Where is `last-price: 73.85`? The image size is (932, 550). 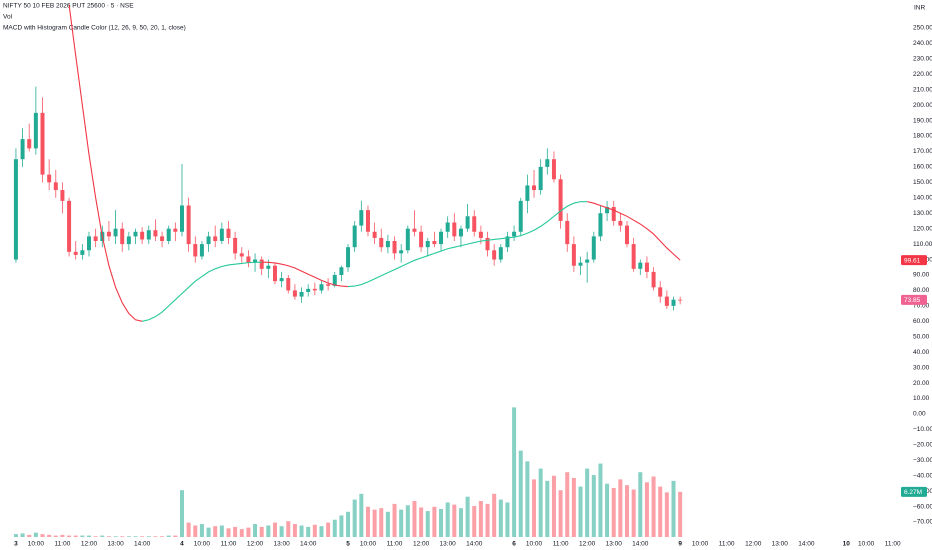
last-price: 73.85 is located at coordinates (912, 300).